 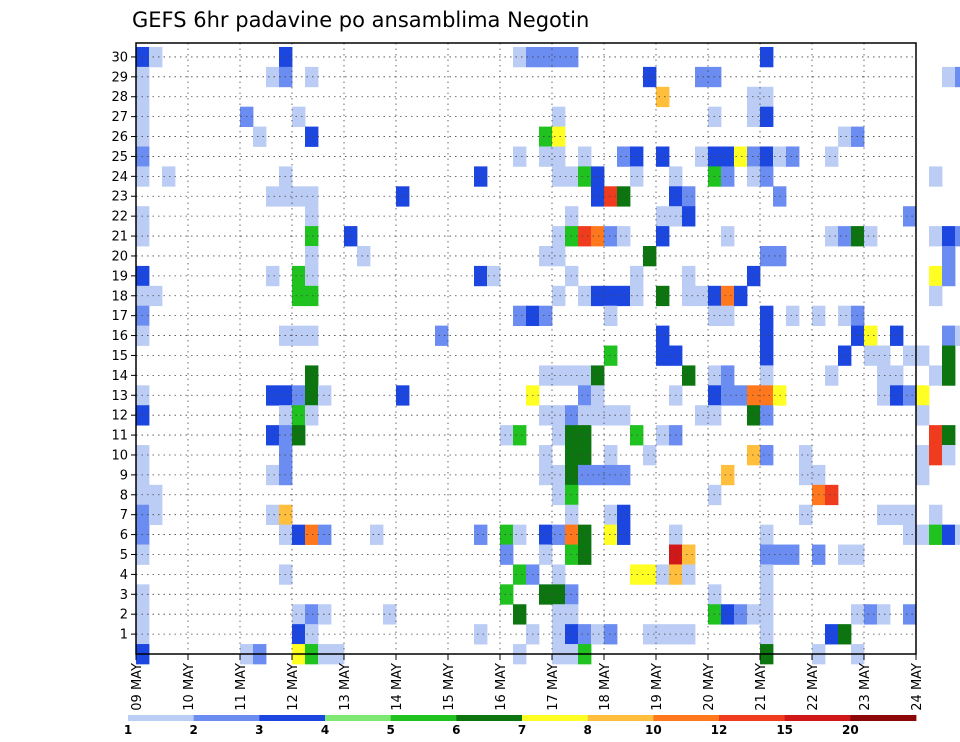 What do you see at coordinates (124, 595) in the screenshot?
I see `y-tick-label: 3` at bounding box center [124, 595].